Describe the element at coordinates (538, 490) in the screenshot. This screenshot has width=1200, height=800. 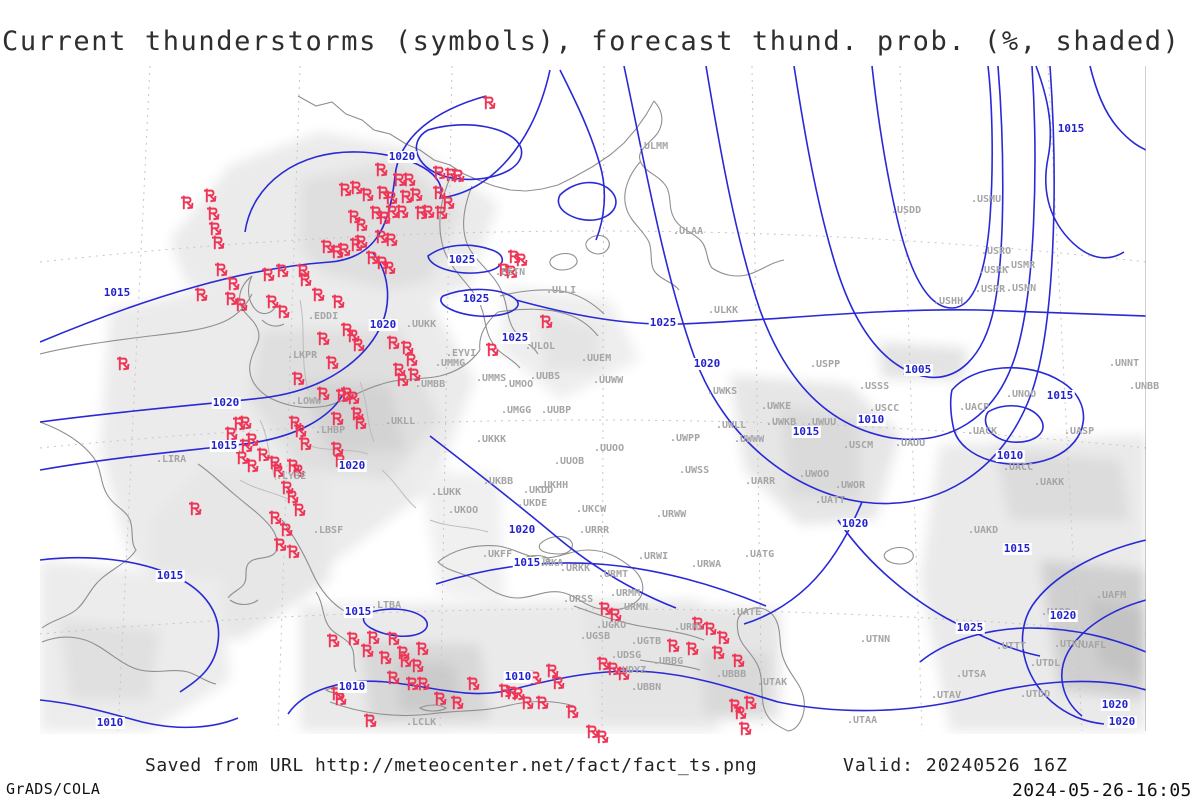
I see `station-code-label: .UKDD` at that location.